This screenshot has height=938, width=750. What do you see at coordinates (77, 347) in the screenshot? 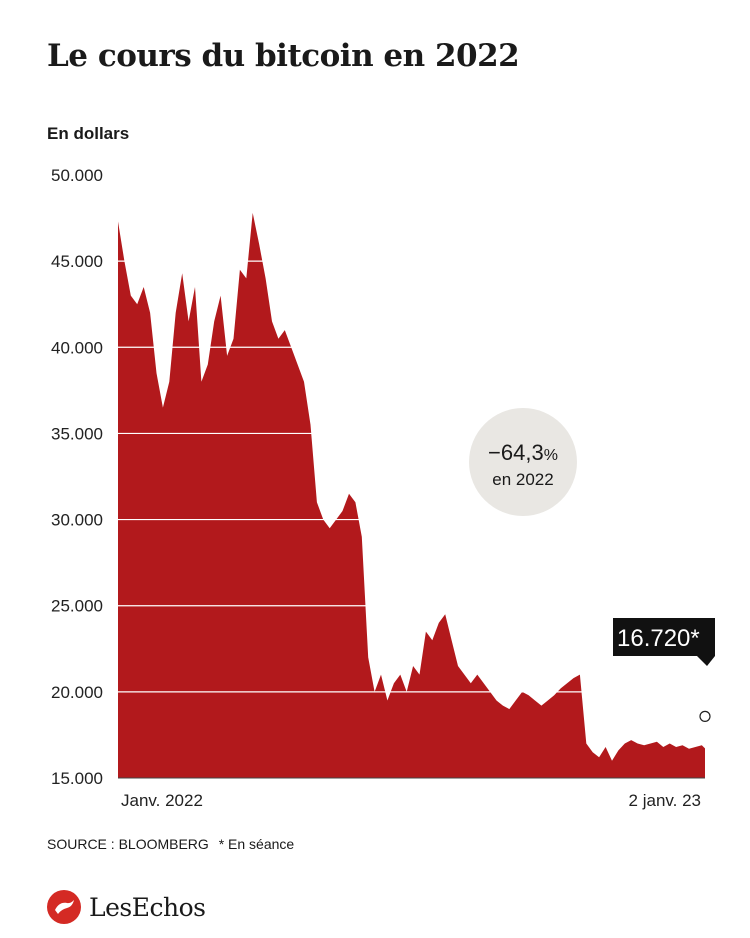
I see `y-tick-label: 40.000` at bounding box center [77, 347].